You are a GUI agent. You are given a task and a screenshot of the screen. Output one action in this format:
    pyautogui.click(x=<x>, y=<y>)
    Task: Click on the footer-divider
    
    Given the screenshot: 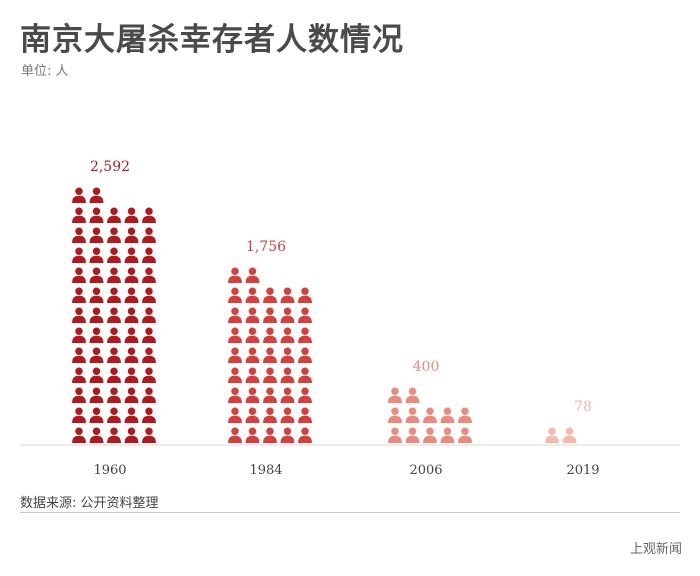 What is the action you would take?
    pyautogui.click(x=350, y=512)
    